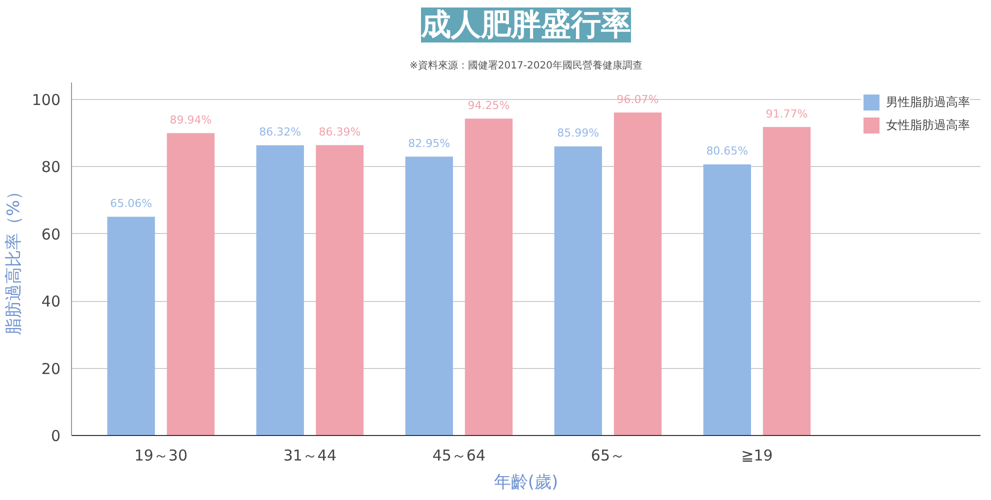 The height and width of the screenshot is (500, 991). I want to click on data-label: 80.65%, so click(727, 151).